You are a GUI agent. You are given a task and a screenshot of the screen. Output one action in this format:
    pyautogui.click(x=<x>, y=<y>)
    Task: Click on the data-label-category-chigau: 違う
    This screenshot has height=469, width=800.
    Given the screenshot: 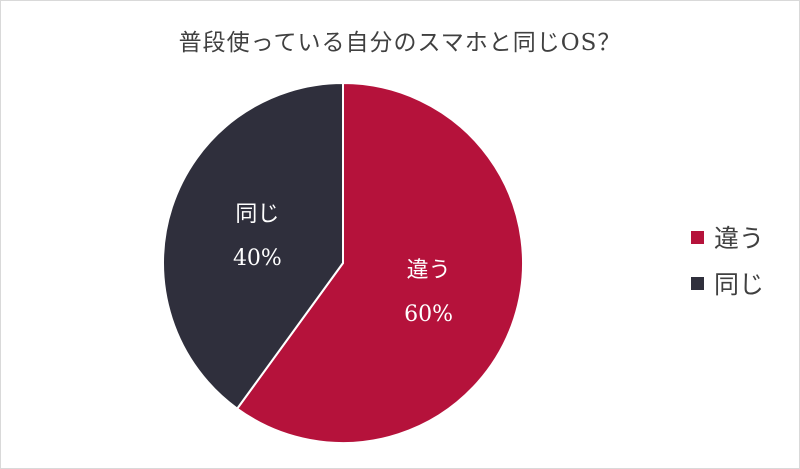 What is the action you would take?
    pyautogui.click(x=429, y=270)
    